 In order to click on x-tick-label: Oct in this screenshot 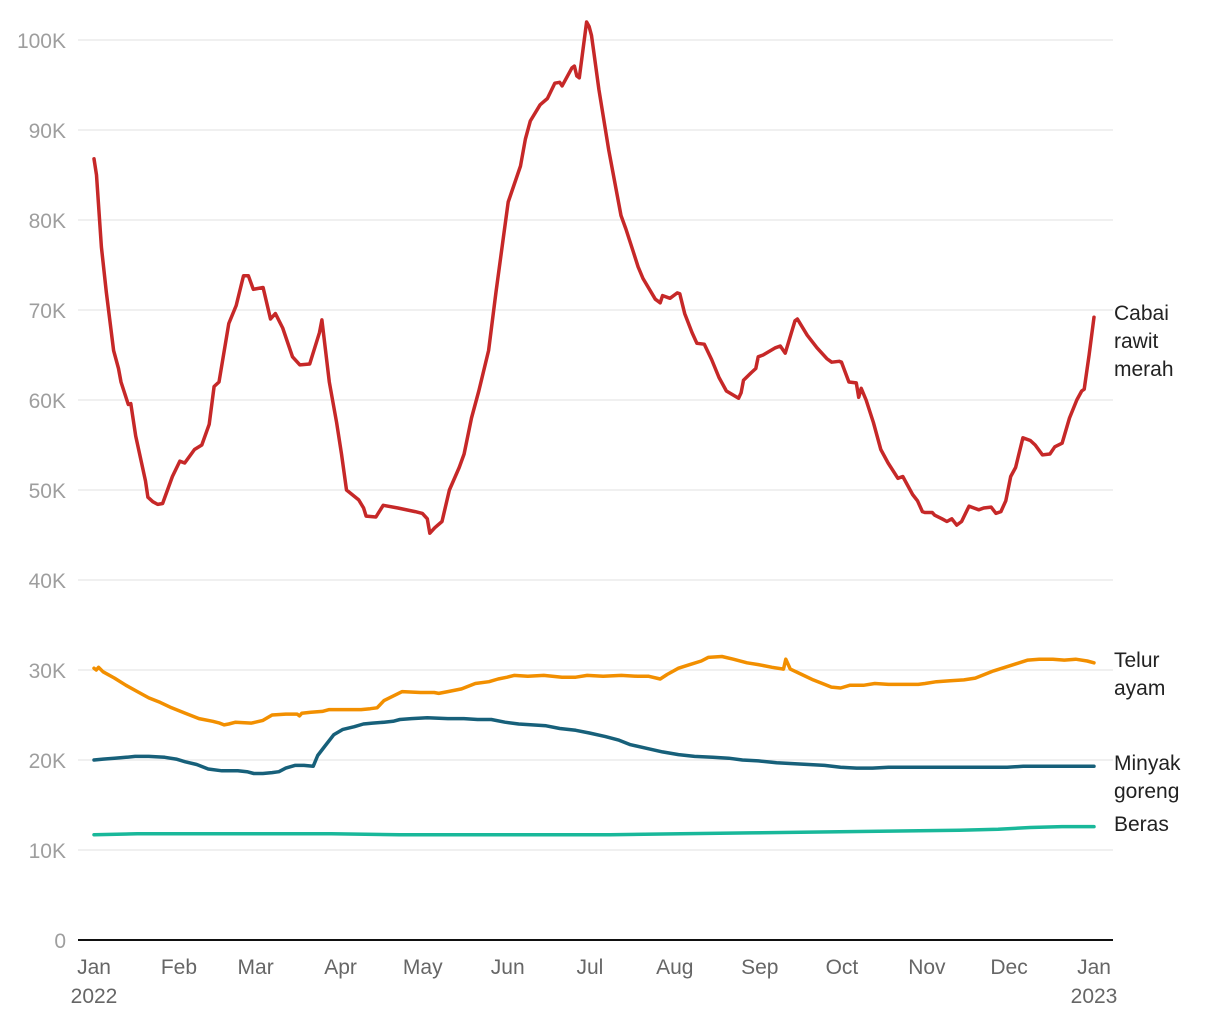, I will do `click(842, 967)`.